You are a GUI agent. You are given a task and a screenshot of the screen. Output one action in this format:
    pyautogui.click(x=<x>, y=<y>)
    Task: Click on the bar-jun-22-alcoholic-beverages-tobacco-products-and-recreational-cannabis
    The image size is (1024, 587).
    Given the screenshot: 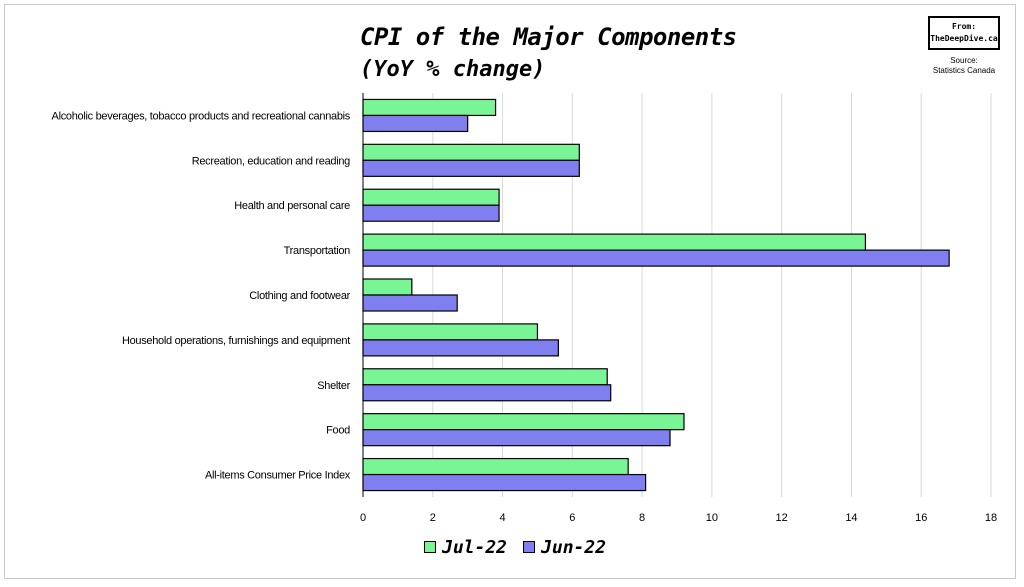 What is the action you would take?
    pyautogui.click(x=415, y=123)
    